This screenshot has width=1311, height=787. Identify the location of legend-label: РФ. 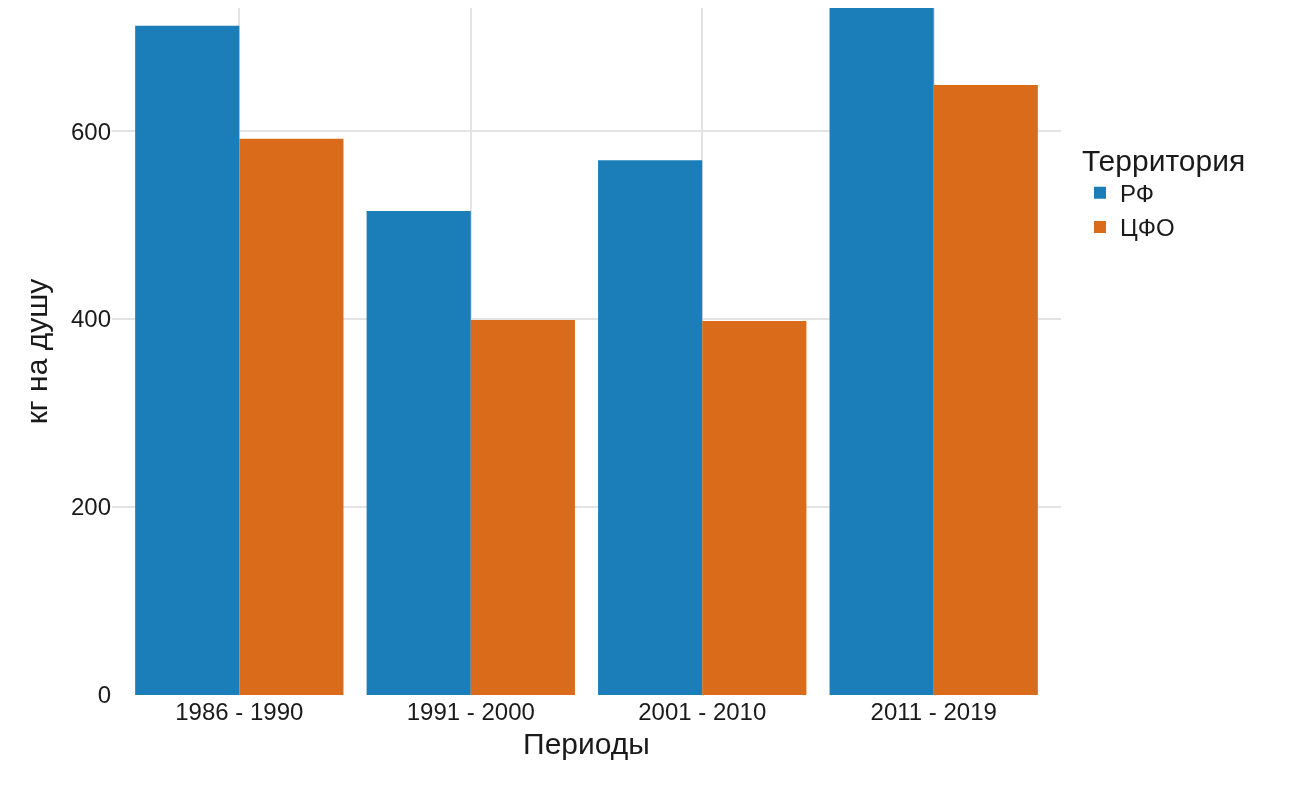
(1136, 194).